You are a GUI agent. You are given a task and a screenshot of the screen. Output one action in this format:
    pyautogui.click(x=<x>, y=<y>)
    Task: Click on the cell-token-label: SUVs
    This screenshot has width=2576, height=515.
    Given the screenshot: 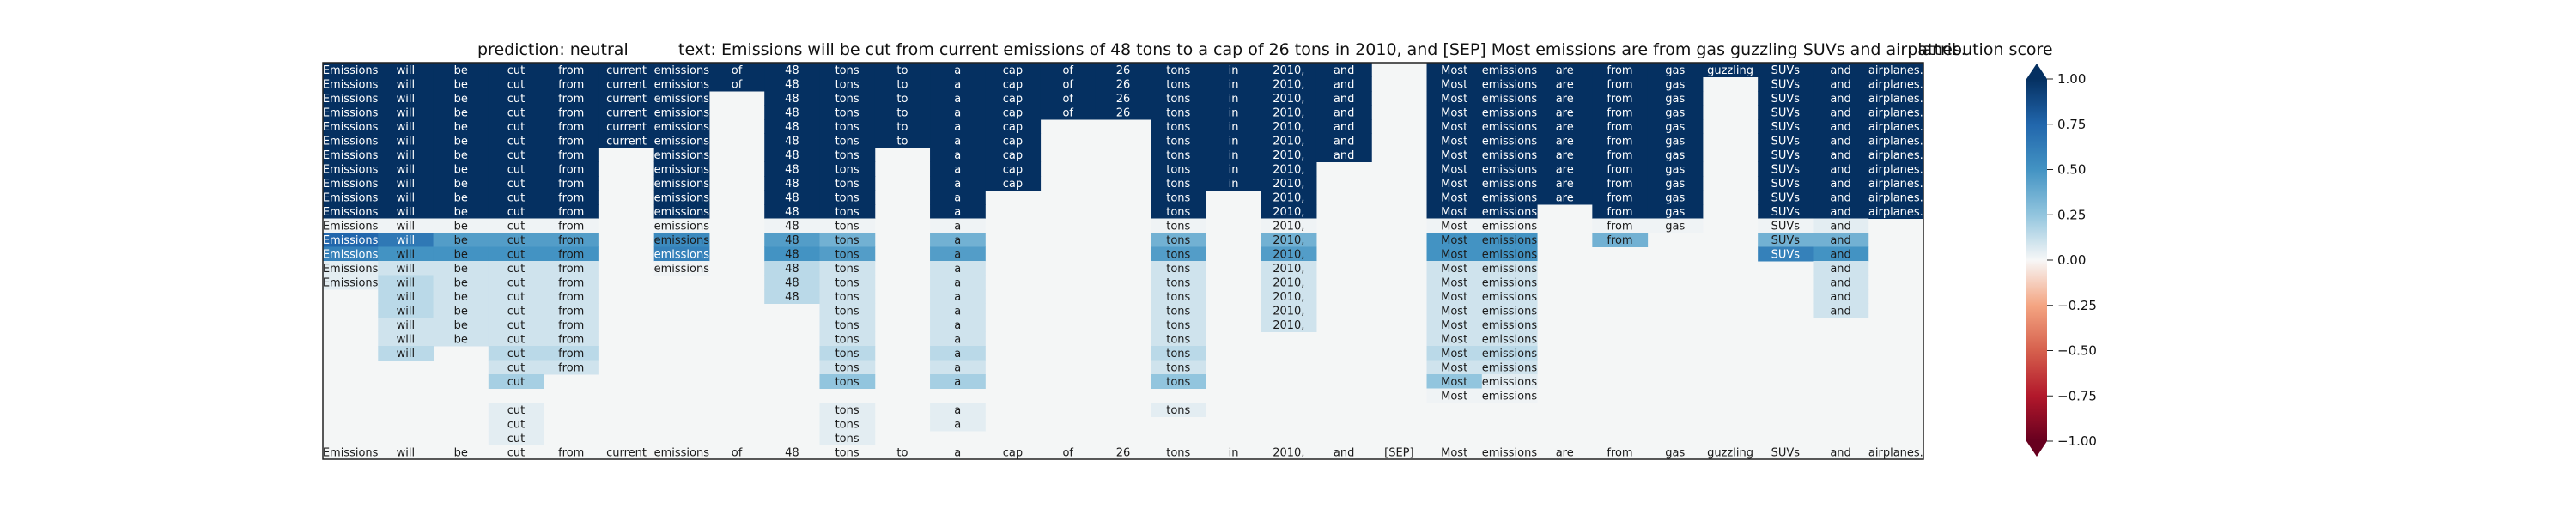 What is the action you would take?
    pyautogui.click(x=1786, y=112)
    